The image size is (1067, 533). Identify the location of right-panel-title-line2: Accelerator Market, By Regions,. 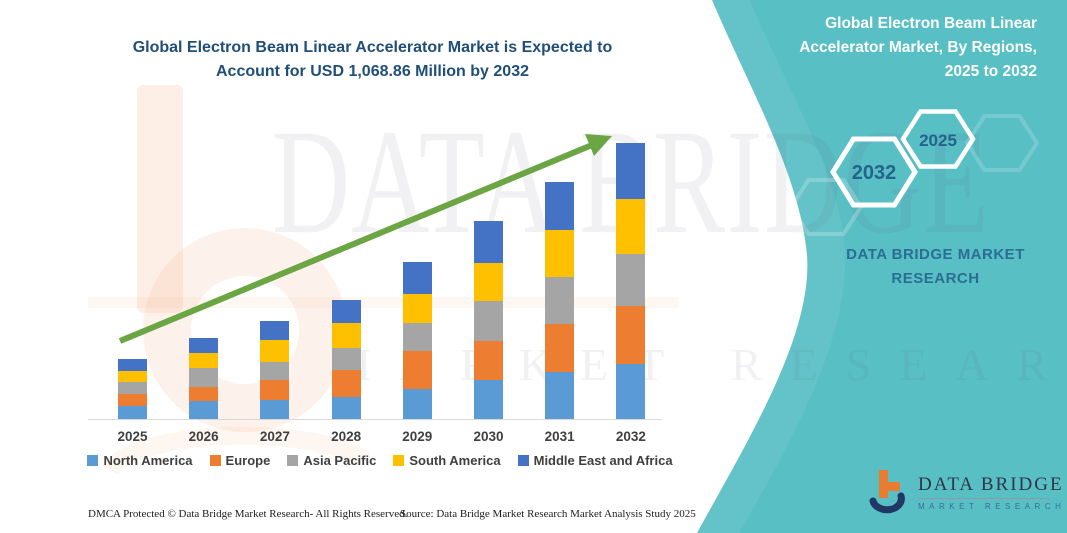
(918, 47).